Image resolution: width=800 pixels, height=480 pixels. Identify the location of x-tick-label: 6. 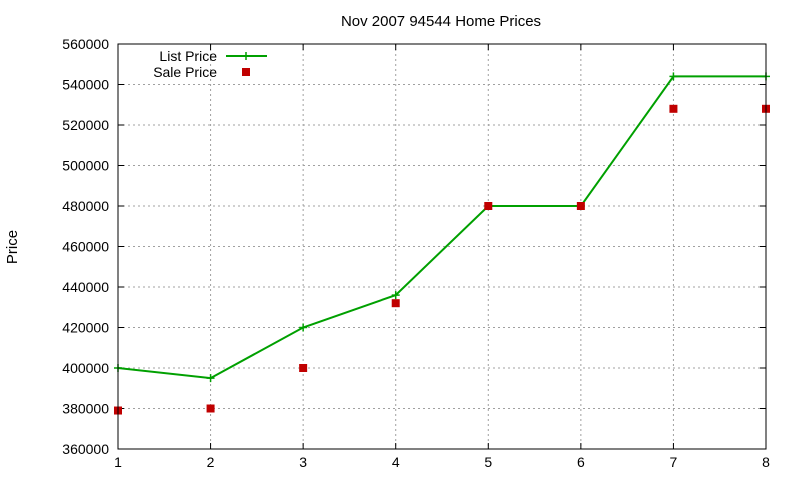
(581, 462).